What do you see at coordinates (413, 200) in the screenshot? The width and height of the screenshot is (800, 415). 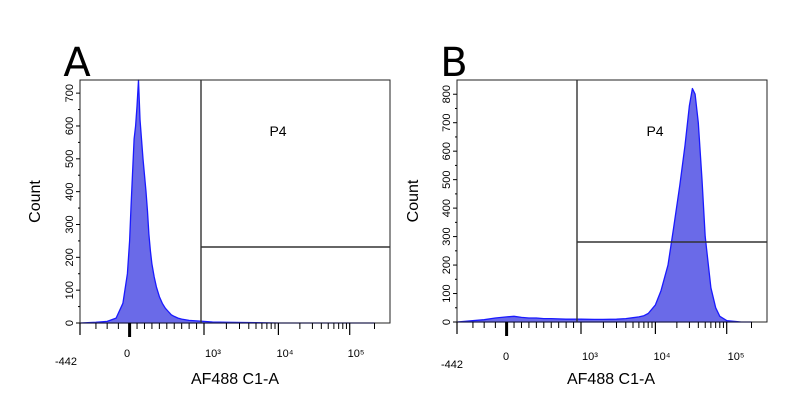 I see `y-axis-title-b: Count` at bounding box center [413, 200].